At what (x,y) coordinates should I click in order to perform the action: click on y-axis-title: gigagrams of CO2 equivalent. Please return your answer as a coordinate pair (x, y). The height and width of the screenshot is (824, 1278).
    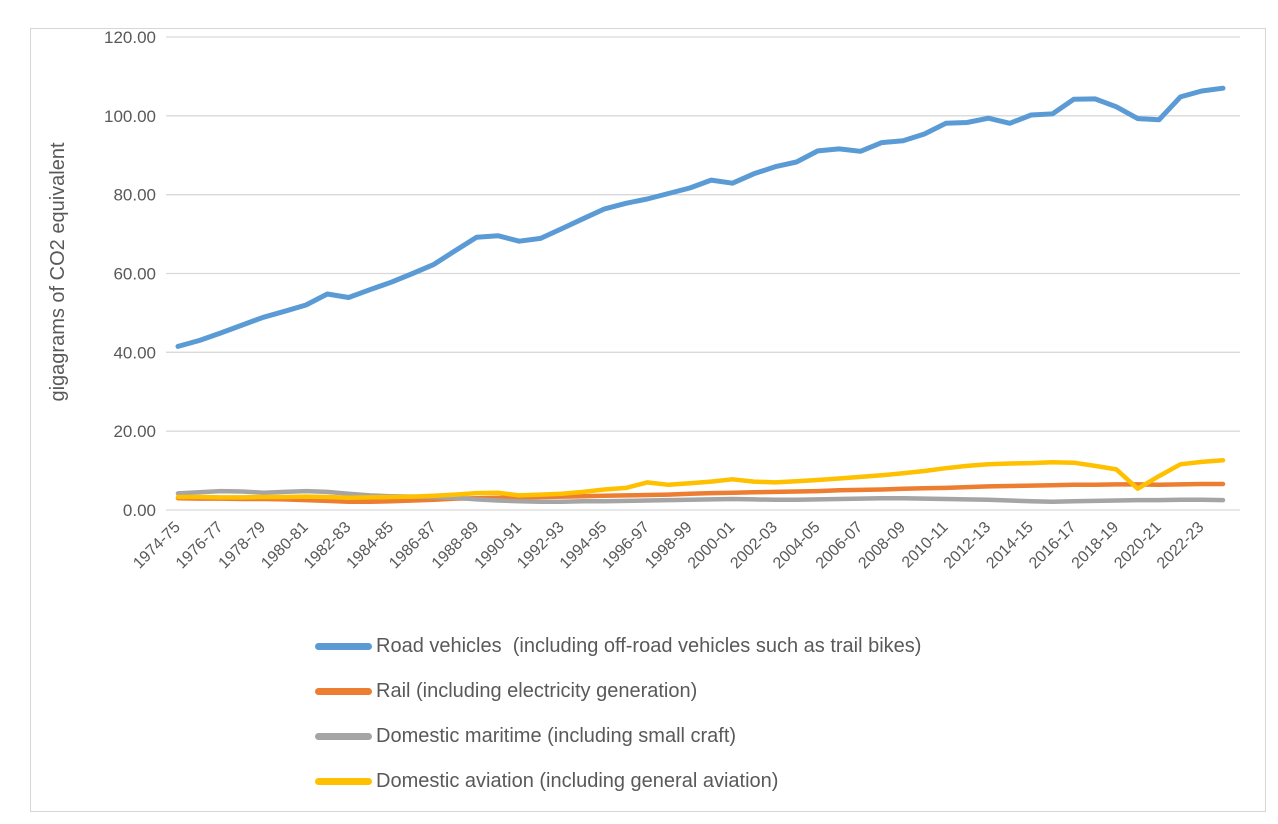
    Looking at the image, I should click on (58, 271).